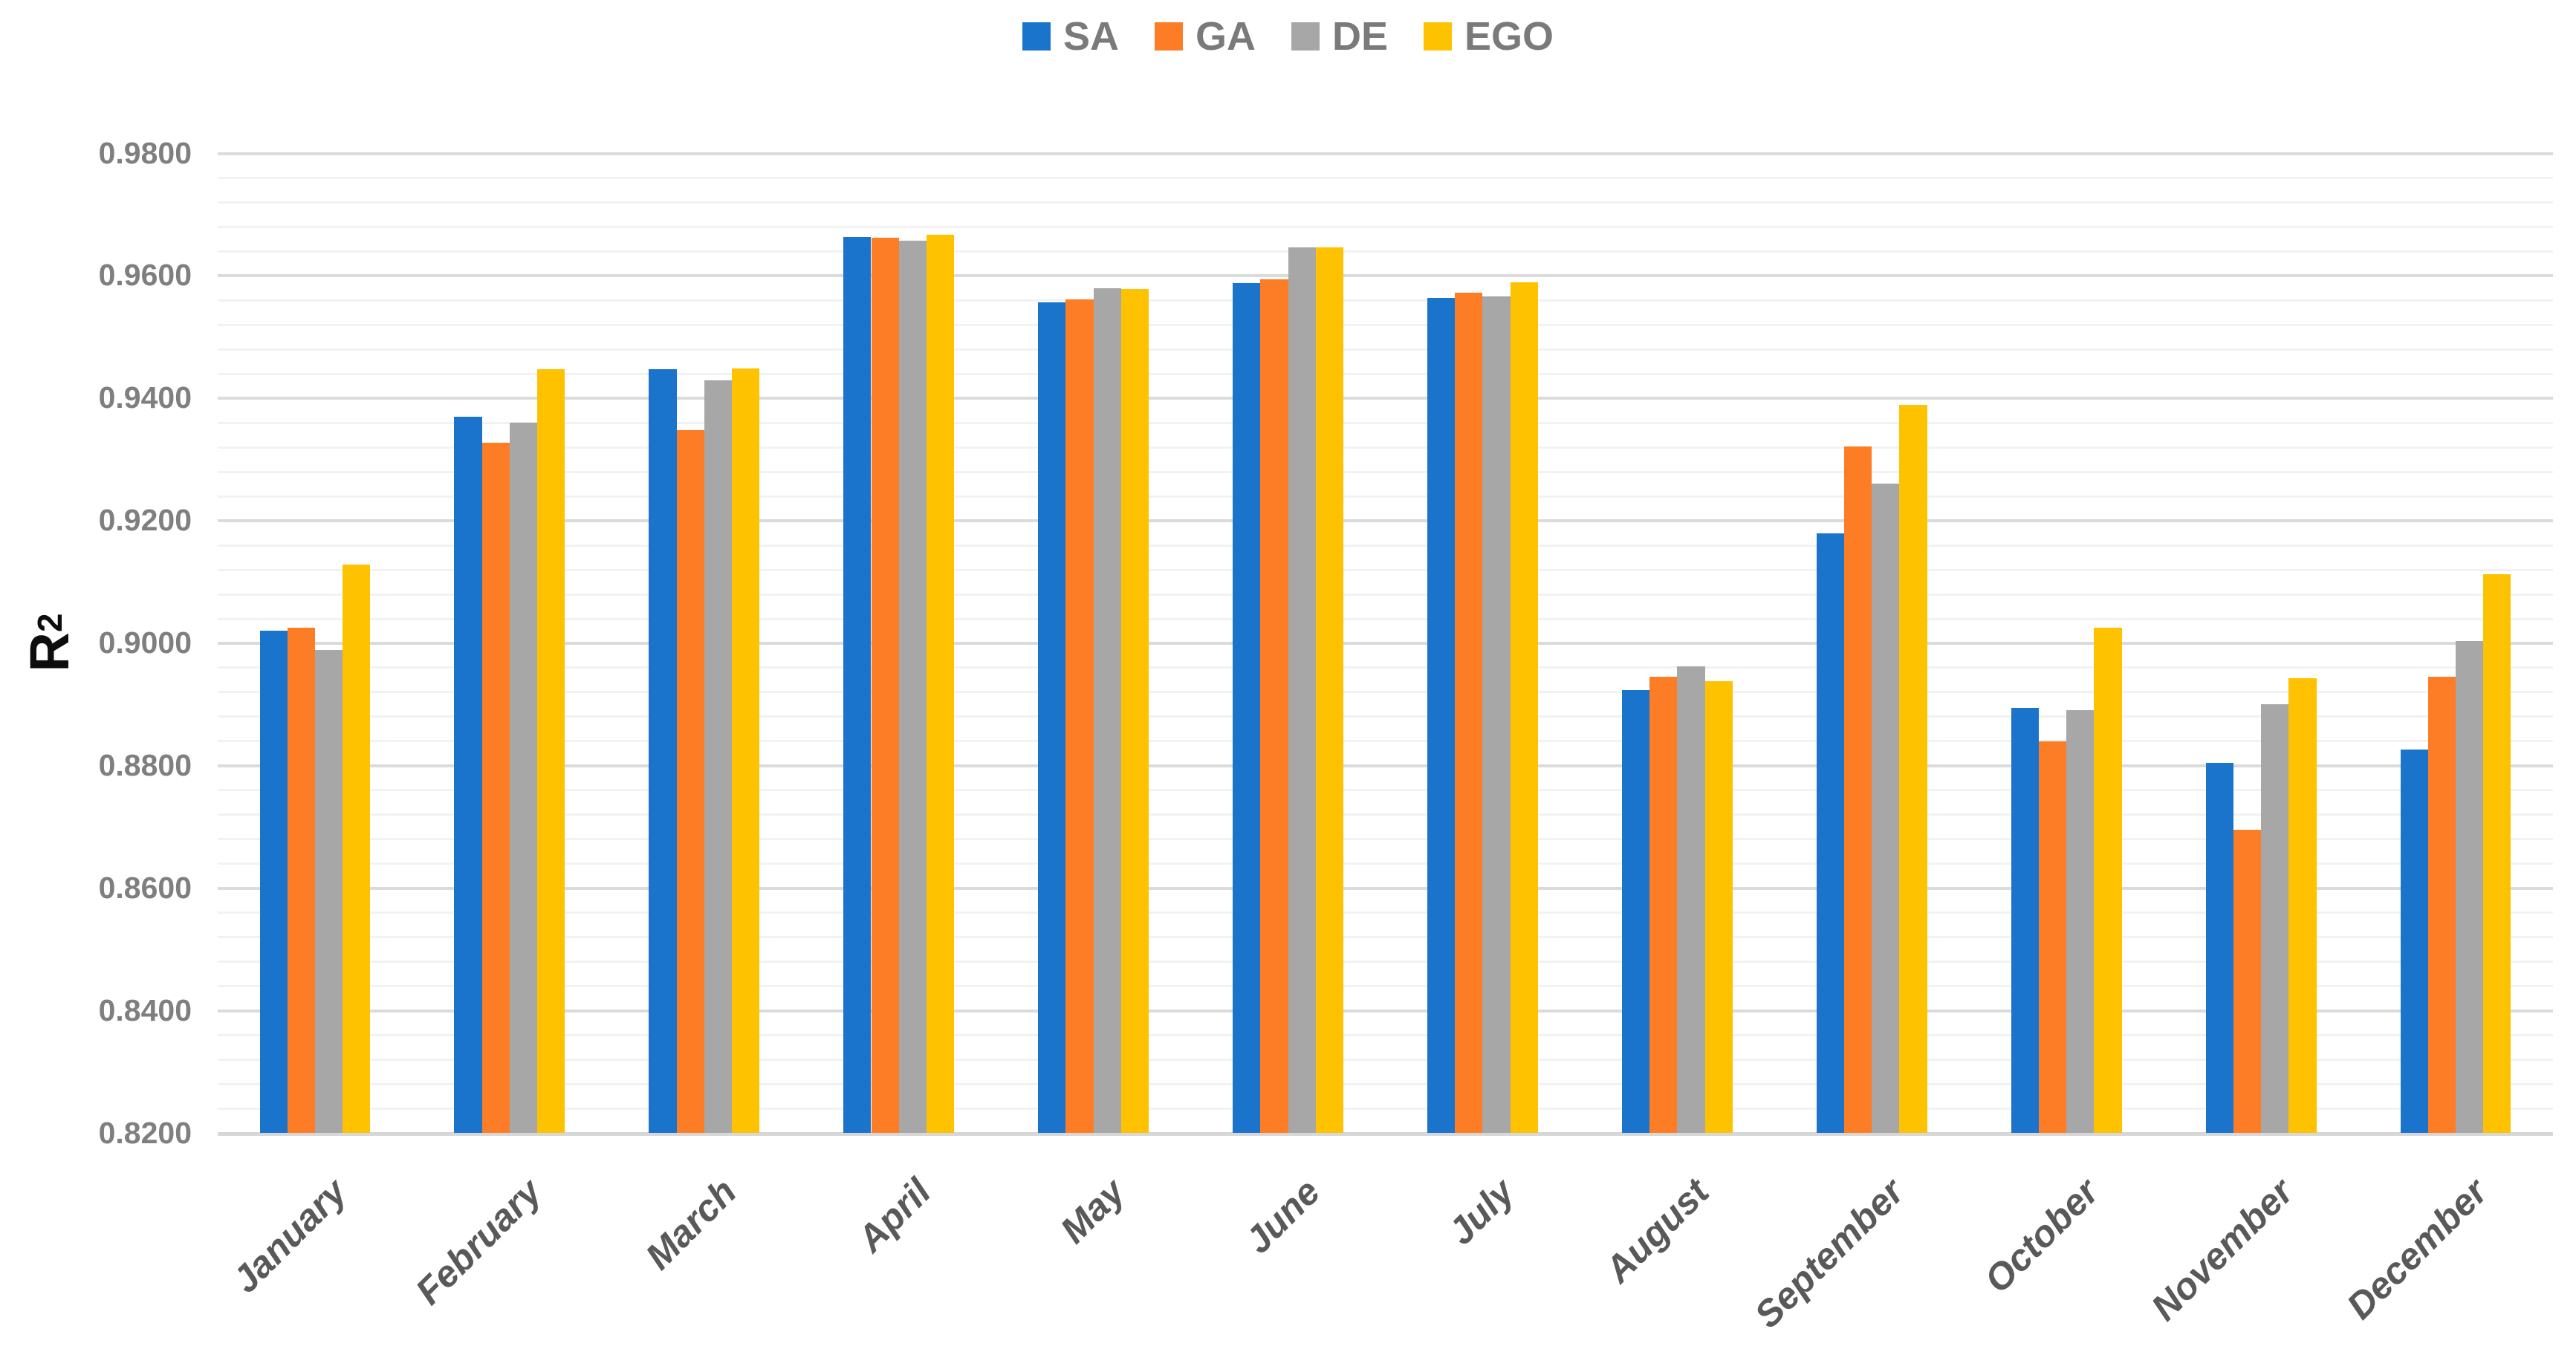  What do you see at coordinates (1524, 708) in the screenshot?
I see `bar-ego-july` at bounding box center [1524, 708].